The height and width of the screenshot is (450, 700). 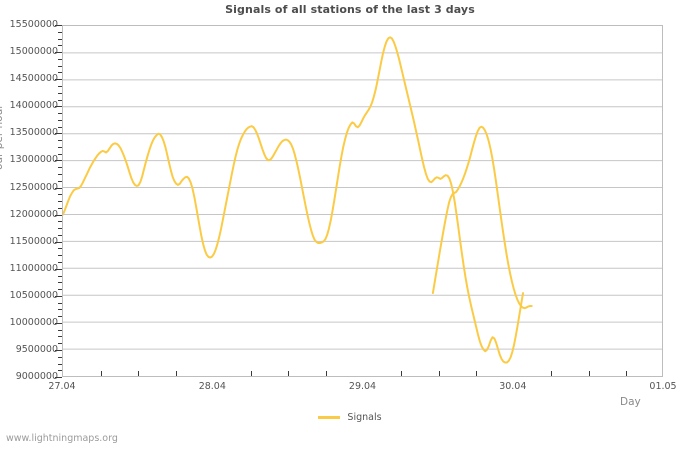 I want to click on y-axis-title: our per hour, so click(x=2, y=137).